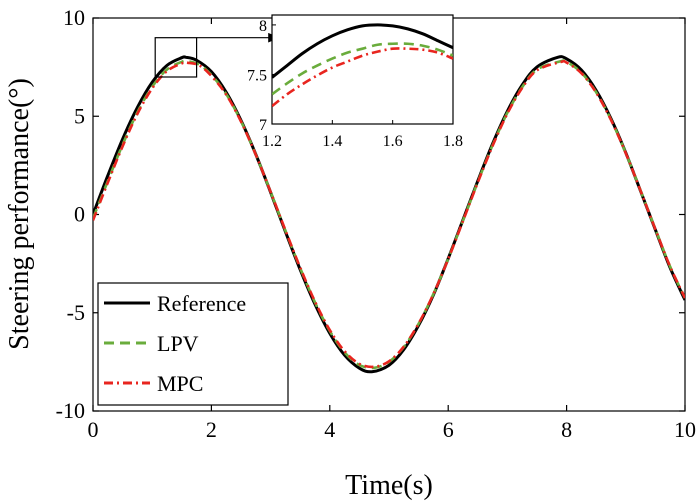  I want to click on inset-series-line-mpc, so click(362, 77).